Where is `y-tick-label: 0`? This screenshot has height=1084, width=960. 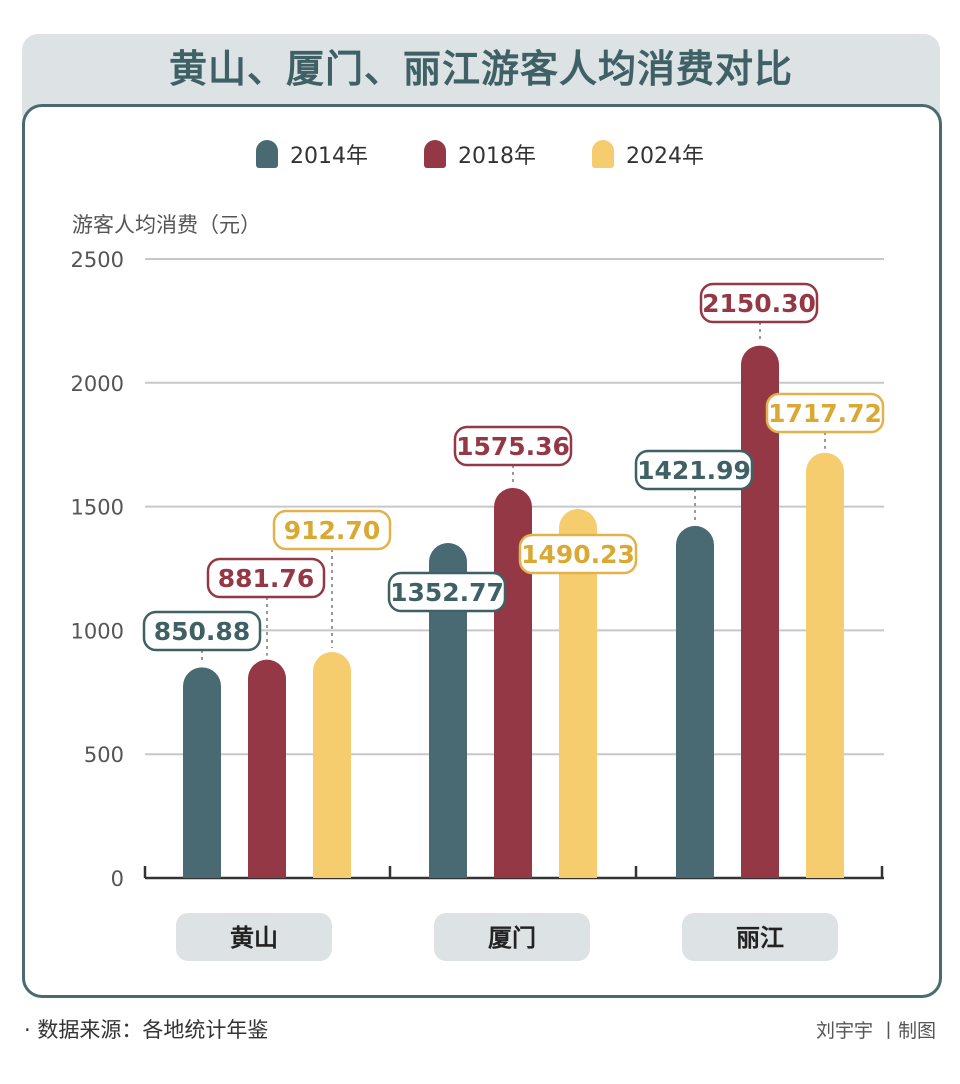 y-tick-label: 0 is located at coordinates (117, 879).